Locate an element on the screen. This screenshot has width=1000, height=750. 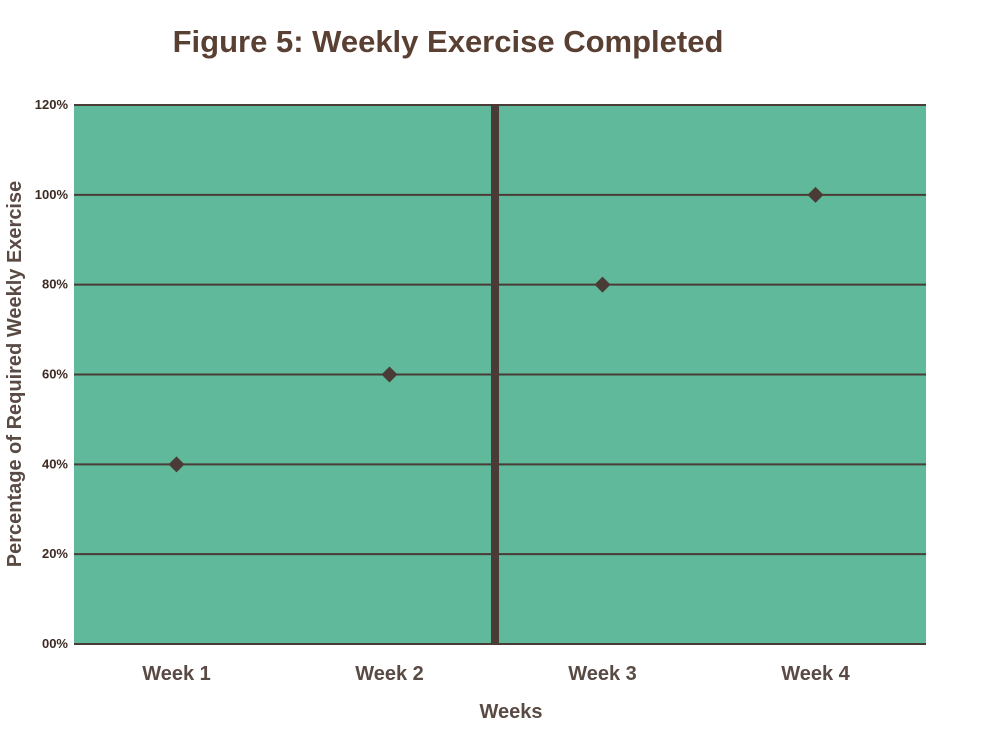
y-tick-label: 40% is located at coordinates (55, 463).